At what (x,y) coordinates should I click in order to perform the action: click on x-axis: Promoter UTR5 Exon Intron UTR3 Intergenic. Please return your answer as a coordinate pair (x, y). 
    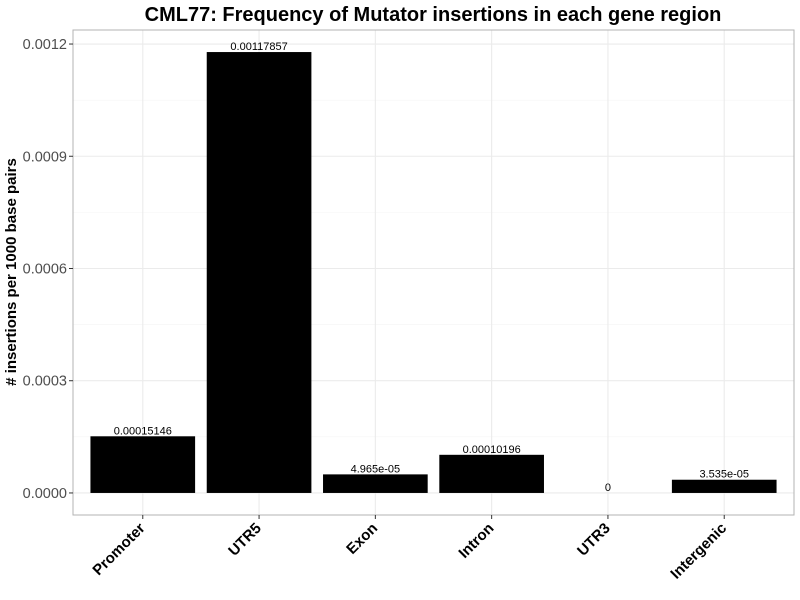
    Looking at the image, I should click on (409, 549).